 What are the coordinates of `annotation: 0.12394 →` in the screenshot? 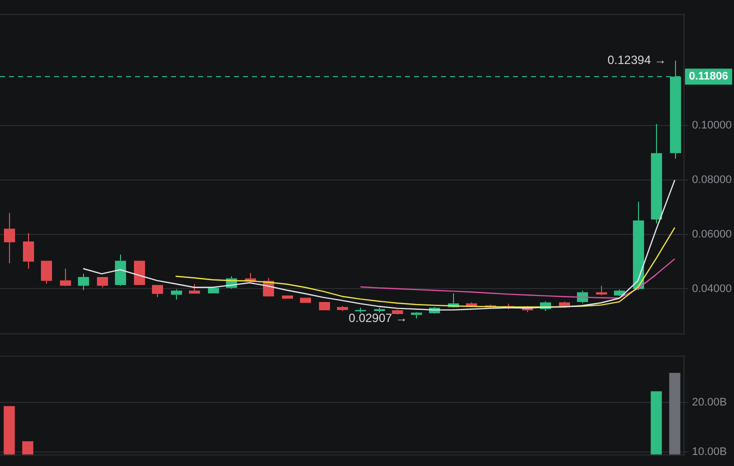 It's located at (636, 59).